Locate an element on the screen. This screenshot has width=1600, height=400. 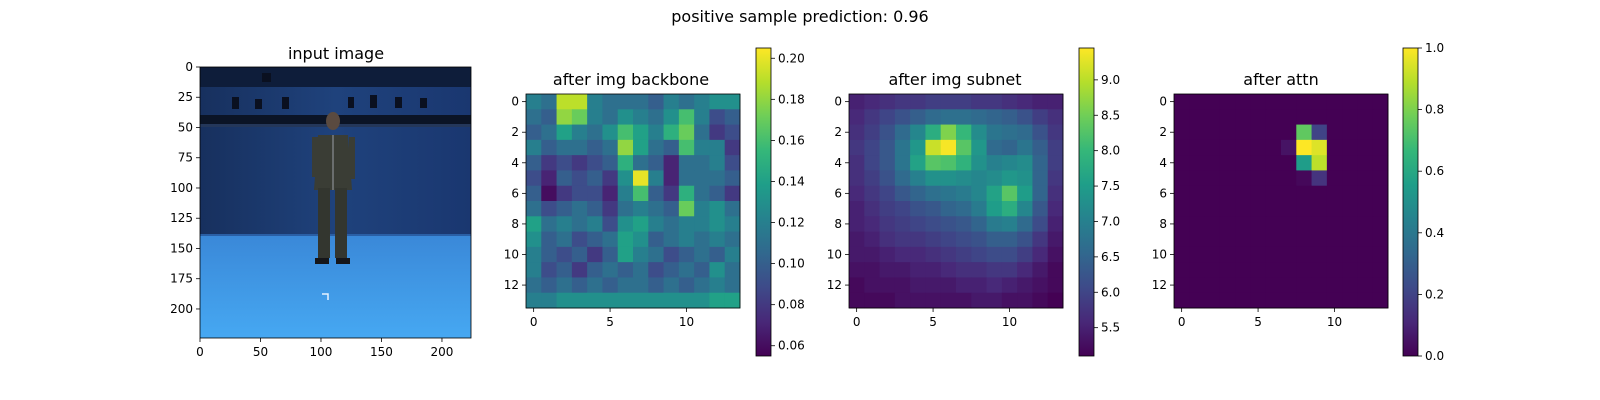
y-tick-label: 75 is located at coordinates (185, 158).